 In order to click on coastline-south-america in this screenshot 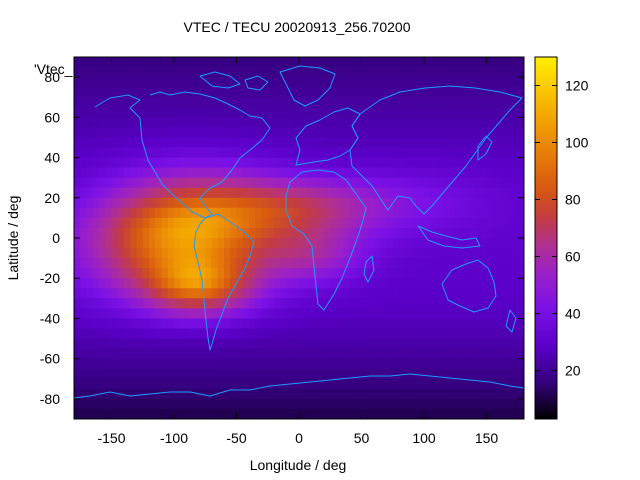, I will do `click(224, 282)`.